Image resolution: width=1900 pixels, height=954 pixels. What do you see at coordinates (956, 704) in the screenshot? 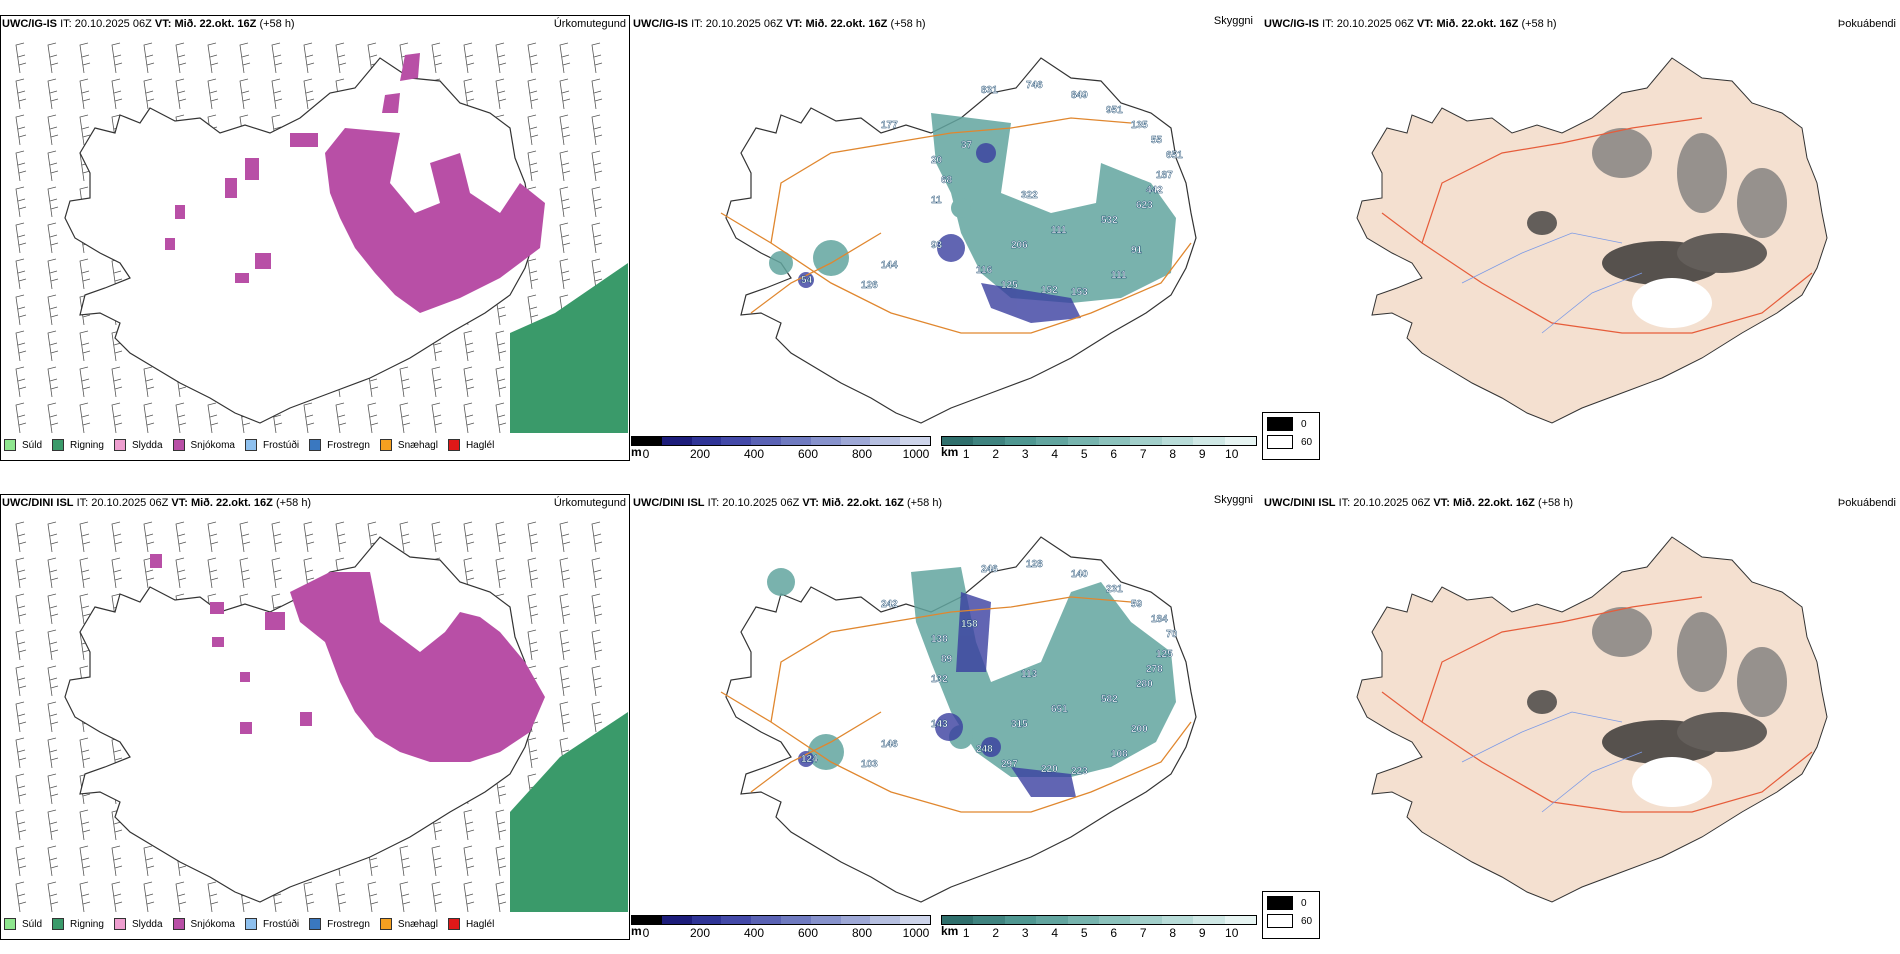
I see `roads` at bounding box center [956, 704].